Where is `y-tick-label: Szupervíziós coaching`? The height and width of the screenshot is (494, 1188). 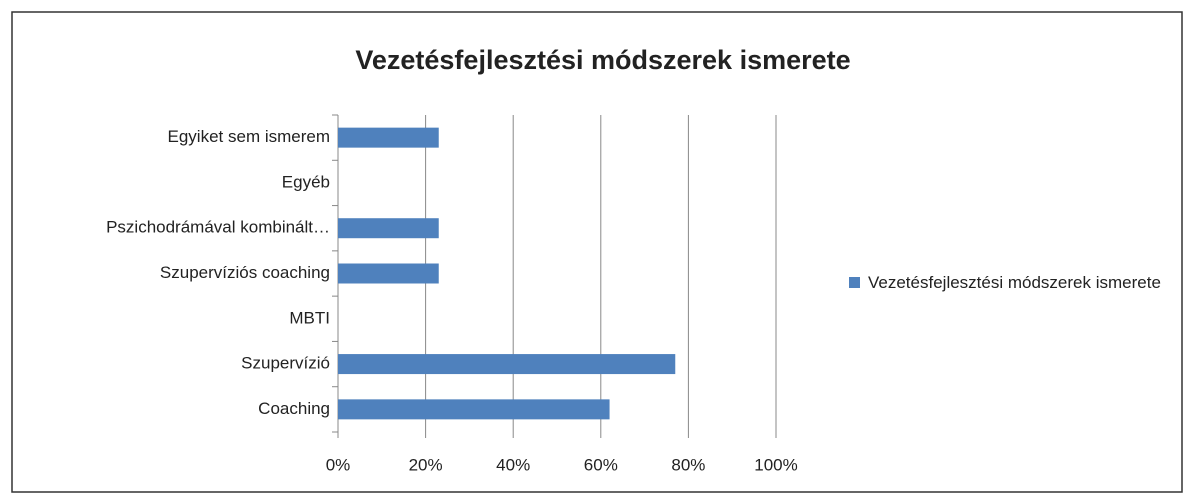
y-tick-label: Szupervíziós coaching is located at coordinates (245, 272).